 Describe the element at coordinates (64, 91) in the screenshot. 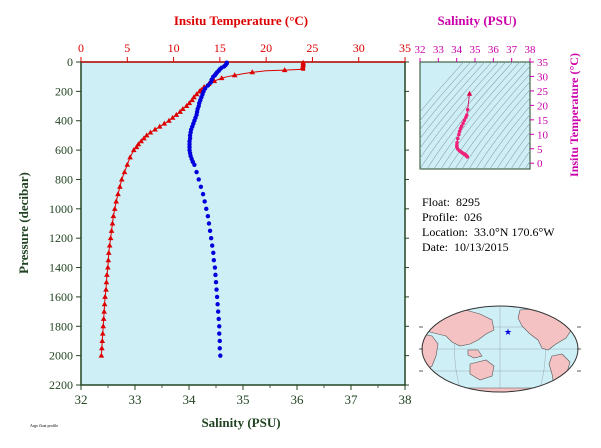

I see `pressure-tick-label: 200` at that location.